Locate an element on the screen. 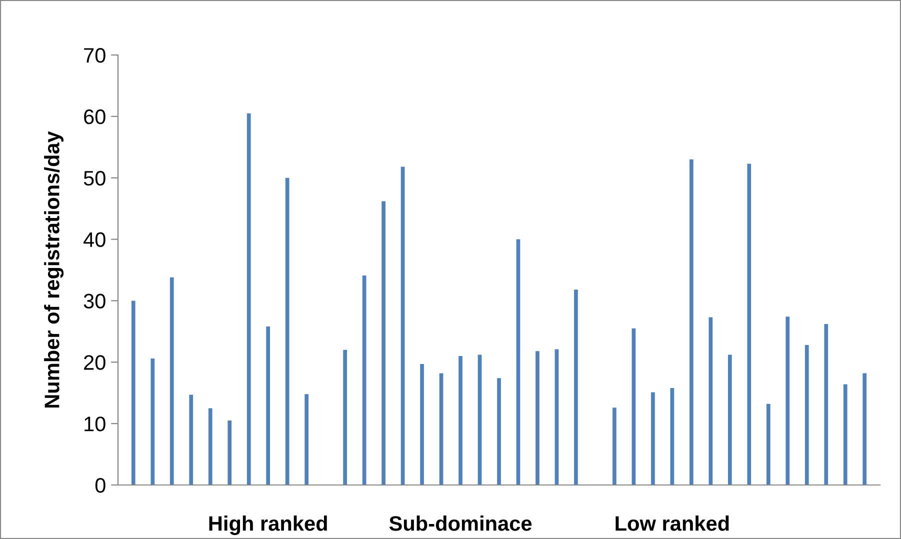 The height and width of the screenshot is (539, 901). y-tick-label: 60 is located at coordinates (95, 116).